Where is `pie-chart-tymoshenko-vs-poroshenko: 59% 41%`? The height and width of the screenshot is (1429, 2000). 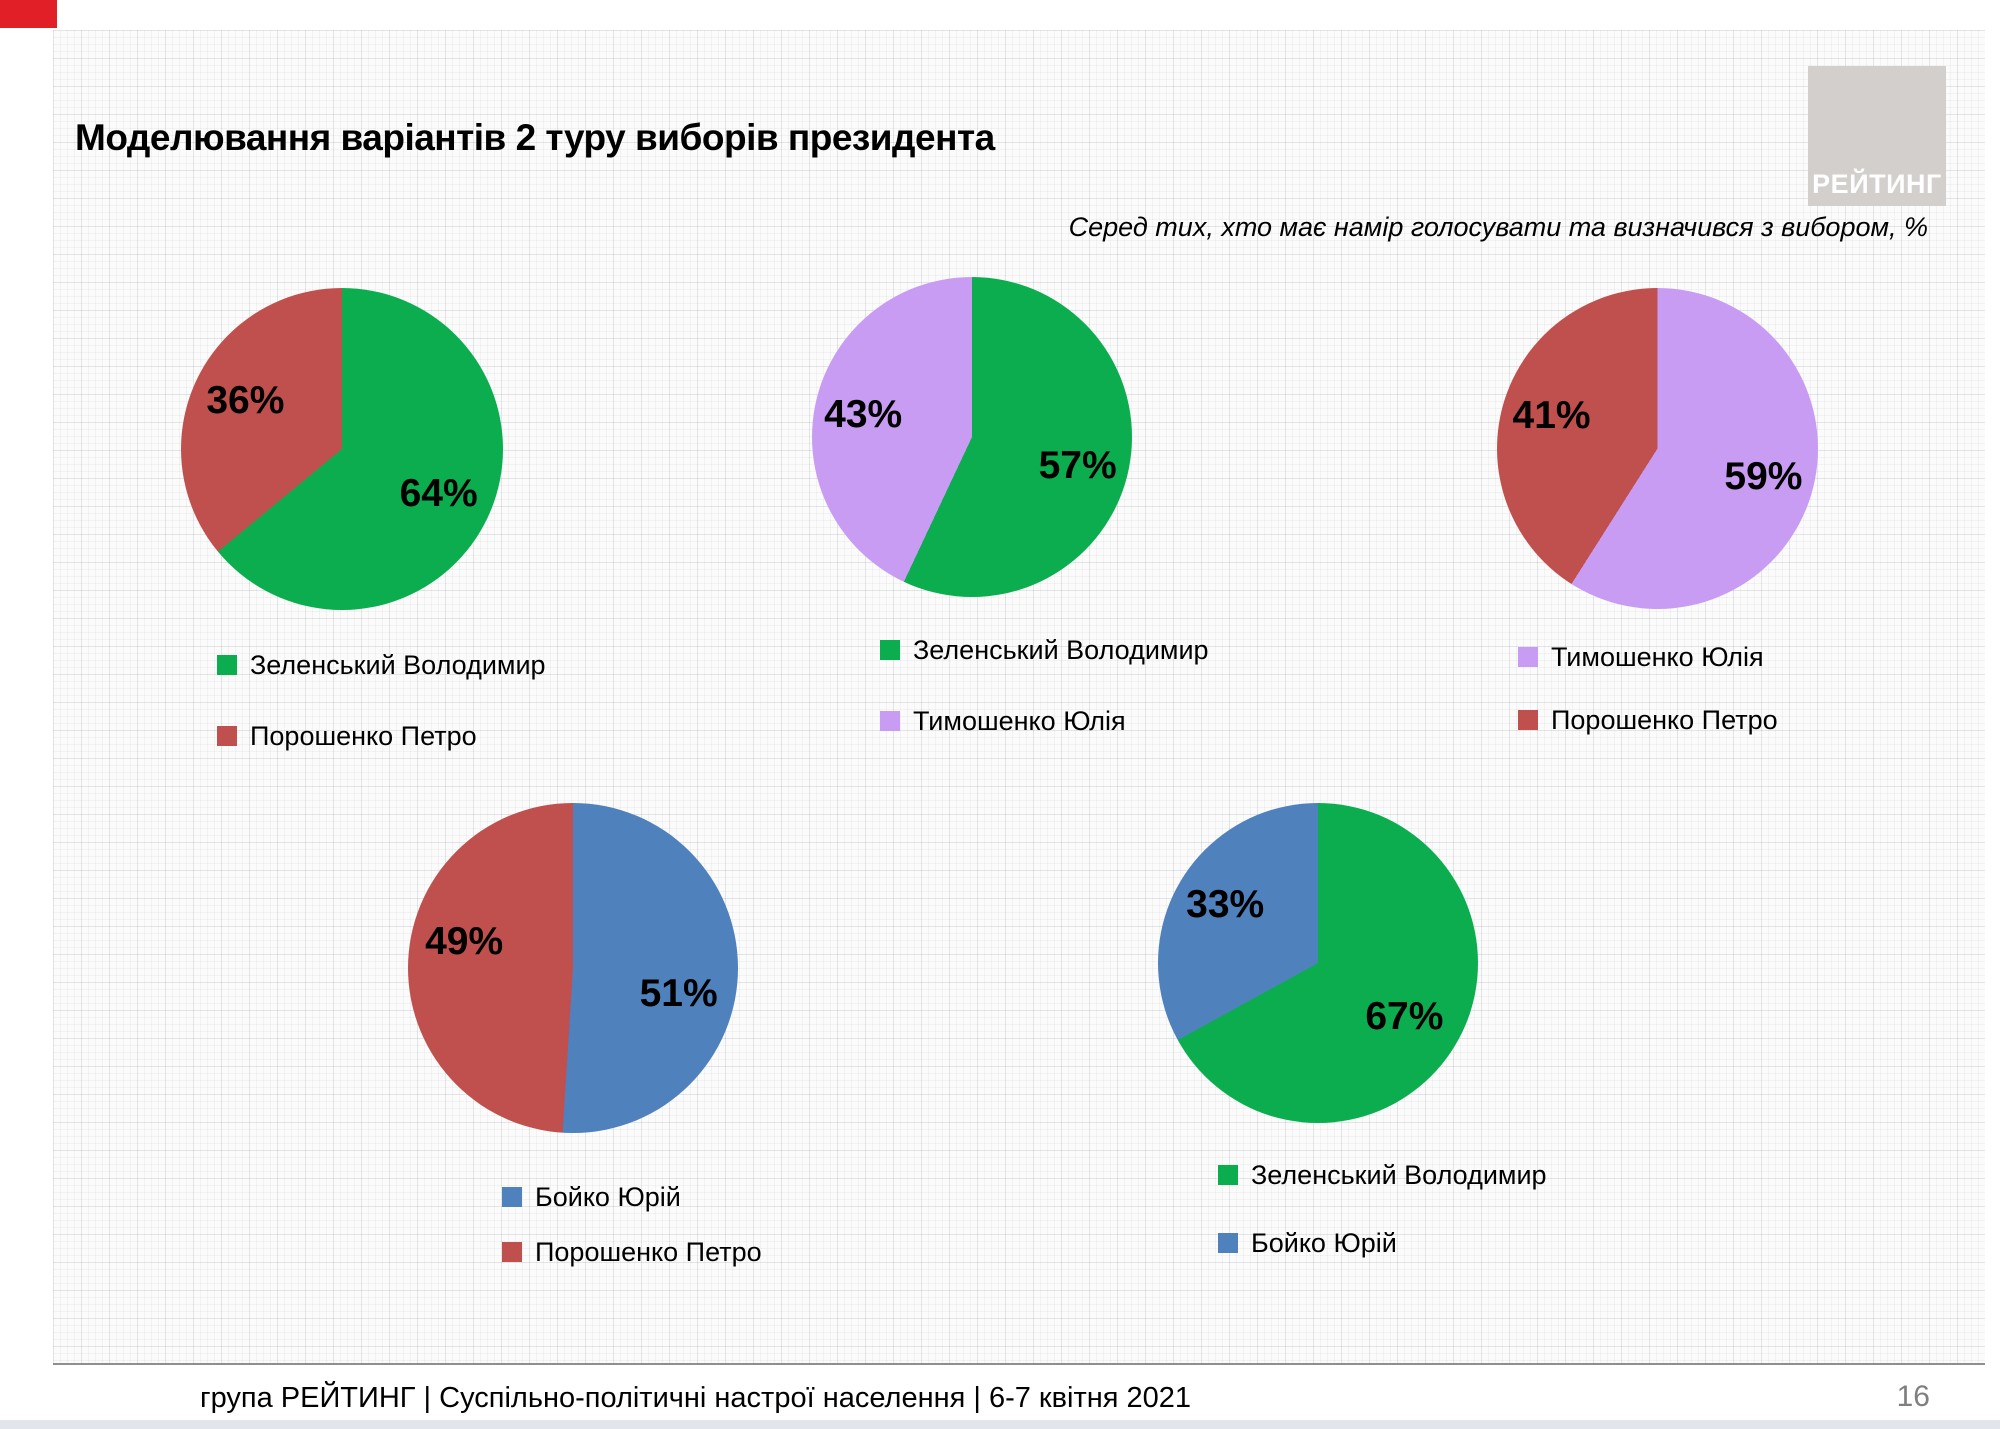 pie-chart-tymoshenko-vs-poroshenko: 59% 41% is located at coordinates (1657, 448).